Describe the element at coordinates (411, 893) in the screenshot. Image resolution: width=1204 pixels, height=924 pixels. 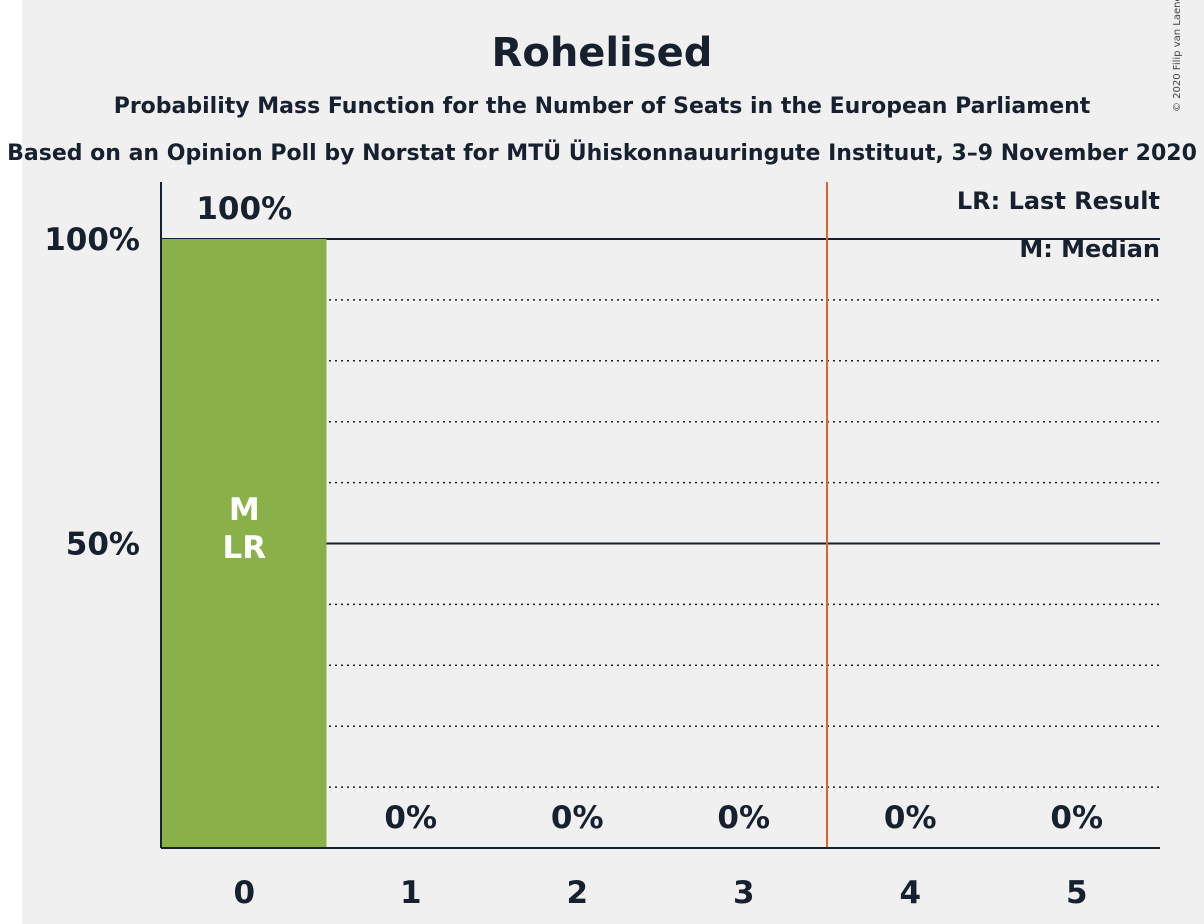
I see `x-tick-label: 1` at that location.